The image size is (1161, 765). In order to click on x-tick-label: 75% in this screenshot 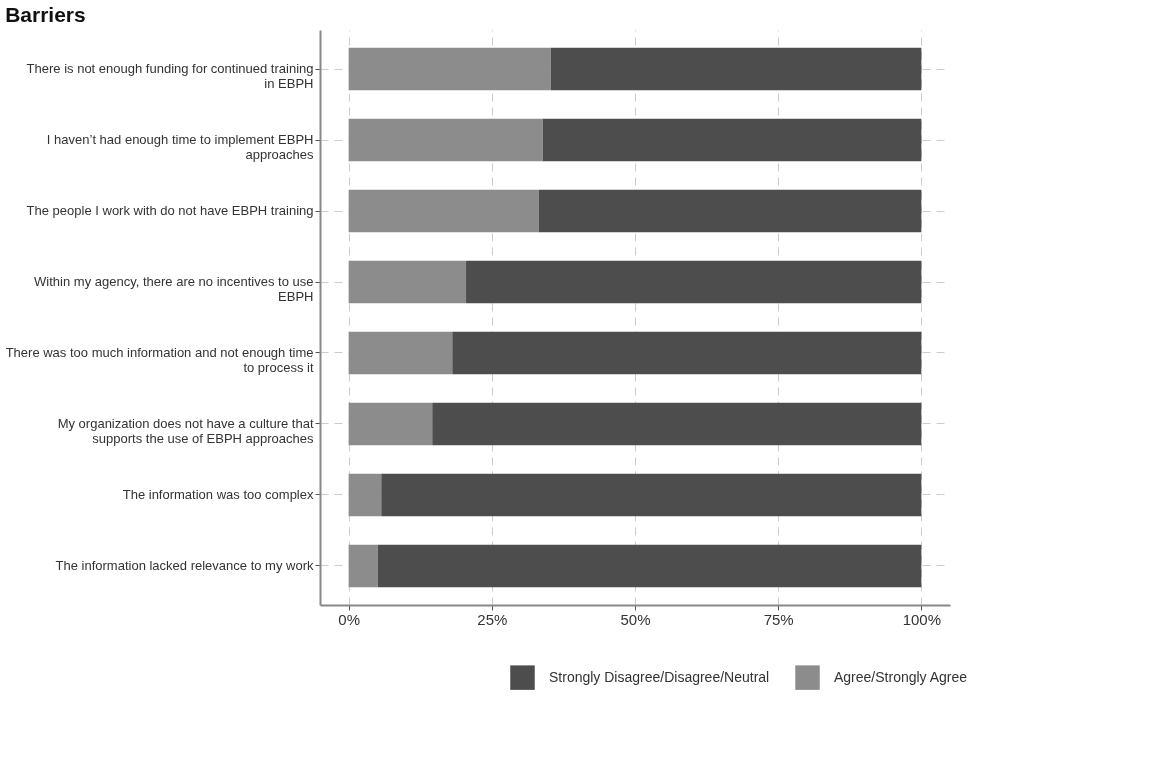, I will do `click(778, 619)`.